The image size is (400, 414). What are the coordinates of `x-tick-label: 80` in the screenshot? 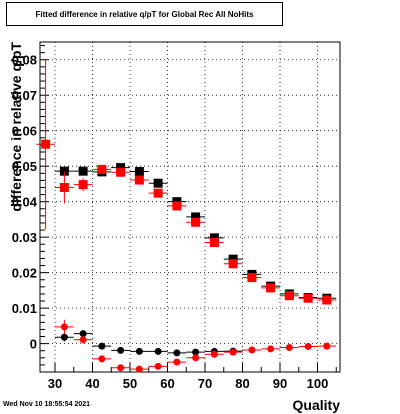 It's located at (242, 383).